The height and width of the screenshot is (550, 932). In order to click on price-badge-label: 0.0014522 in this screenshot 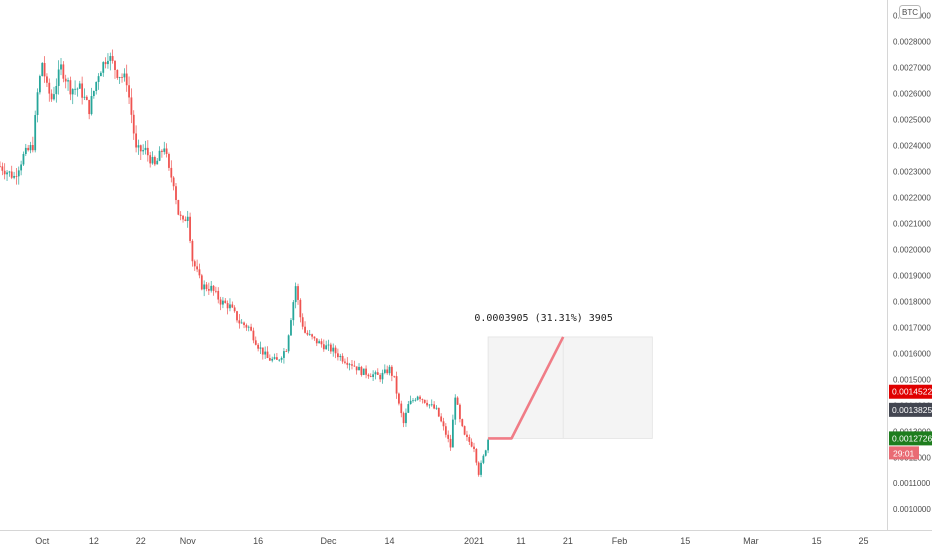, I will do `click(912, 392)`.